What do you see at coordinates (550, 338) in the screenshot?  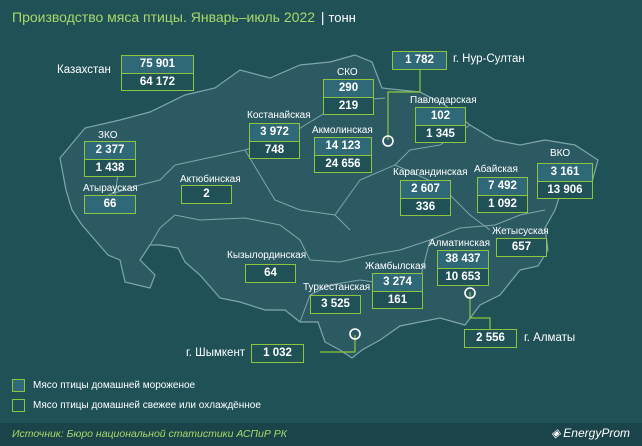 I see `almaty-city-label: г. Алматы` at bounding box center [550, 338].